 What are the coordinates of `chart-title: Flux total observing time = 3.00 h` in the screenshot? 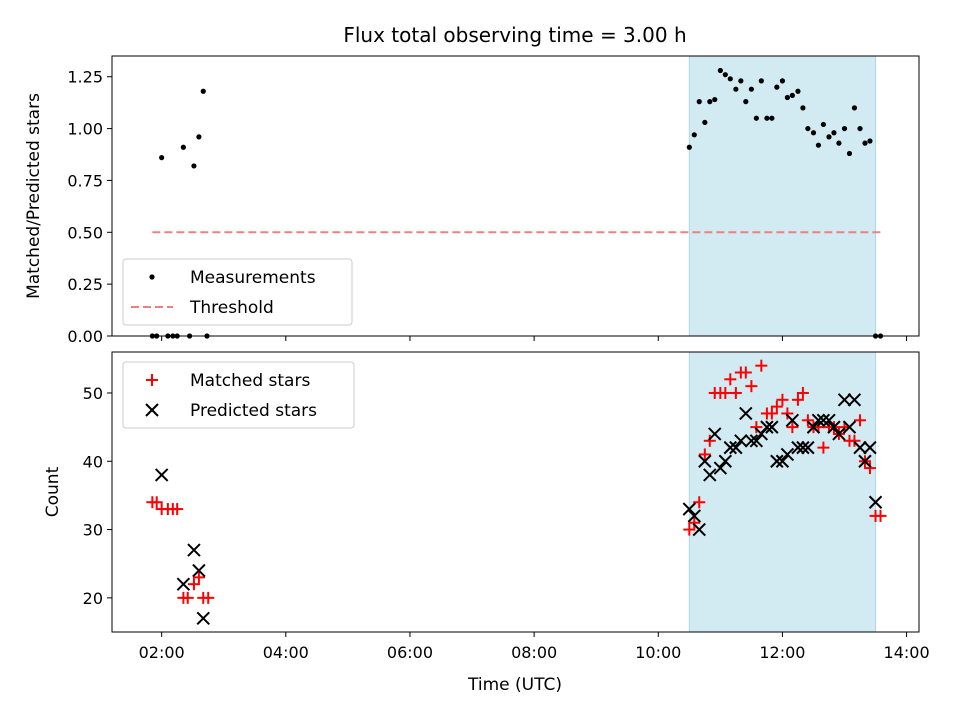 It's located at (514, 35).